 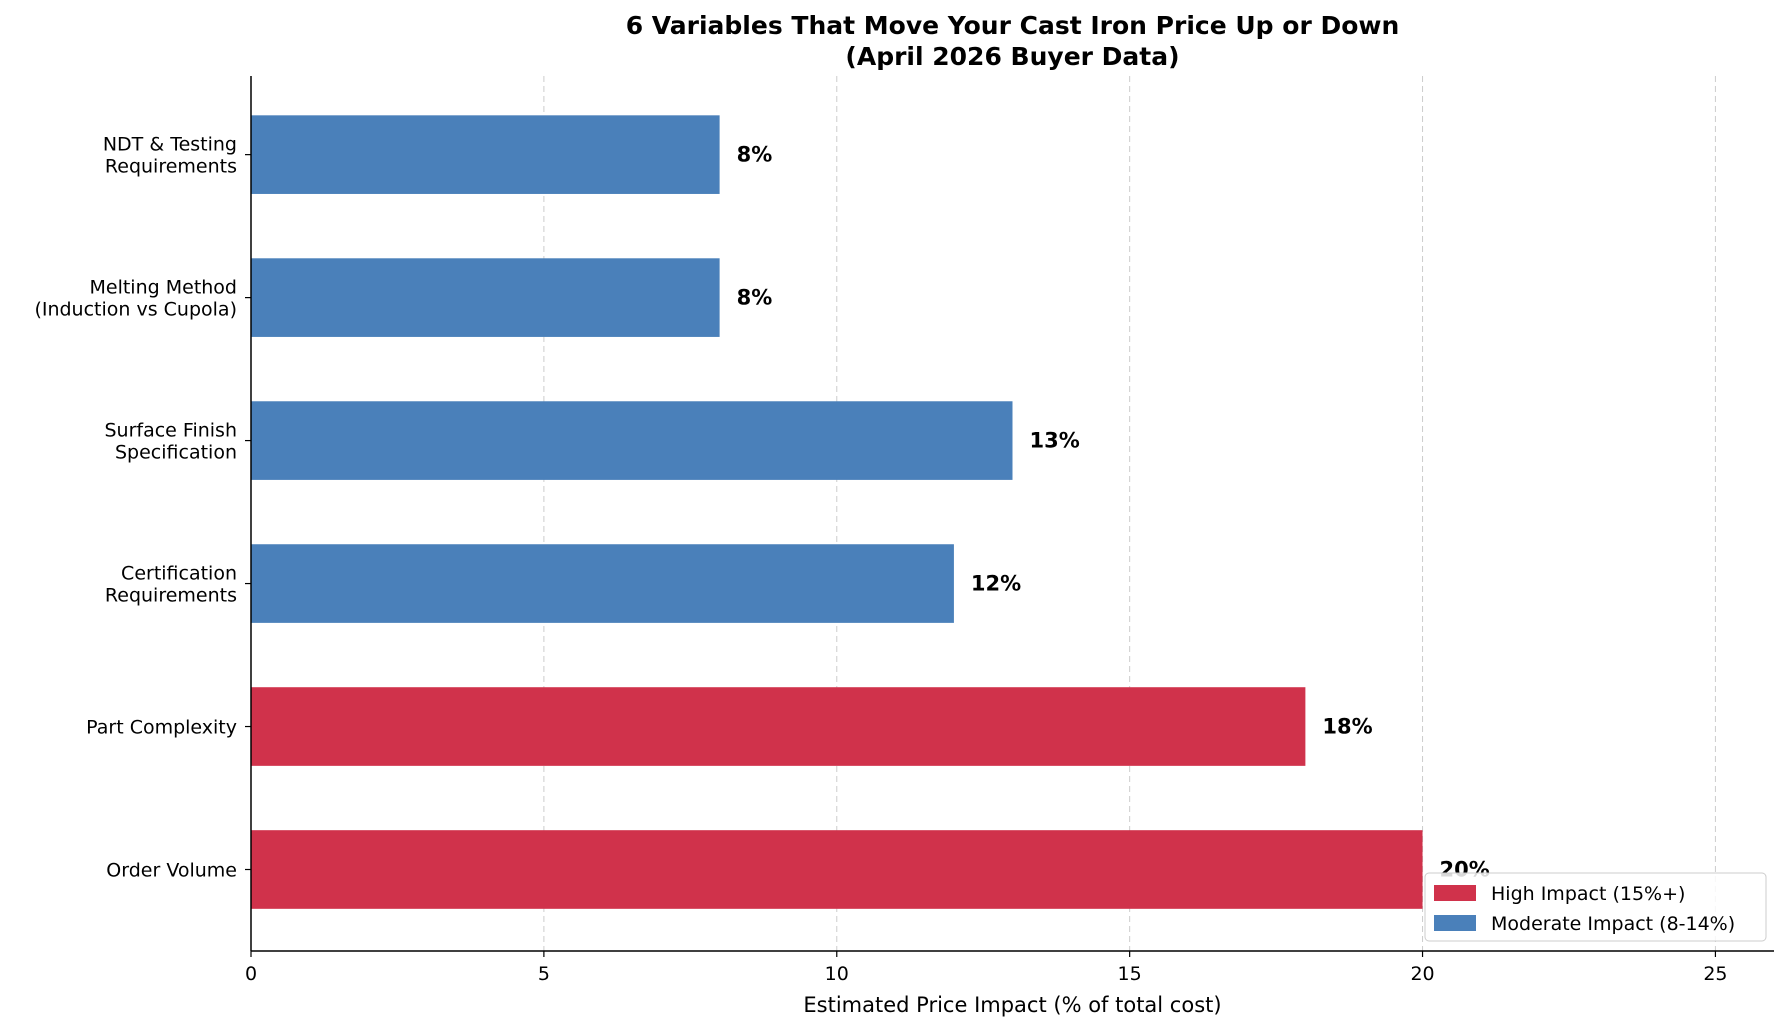 What do you see at coordinates (170, 442) in the screenshot?
I see `category-label: Surface Finish Specification` at bounding box center [170, 442].